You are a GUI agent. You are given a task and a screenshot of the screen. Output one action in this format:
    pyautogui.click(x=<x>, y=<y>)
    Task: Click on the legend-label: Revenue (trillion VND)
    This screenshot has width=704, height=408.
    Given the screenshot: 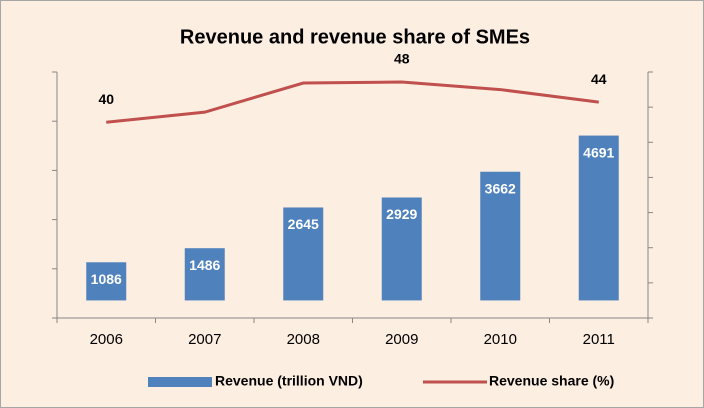 What is the action you would take?
    pyautogui.click(x=289, y=381)
    